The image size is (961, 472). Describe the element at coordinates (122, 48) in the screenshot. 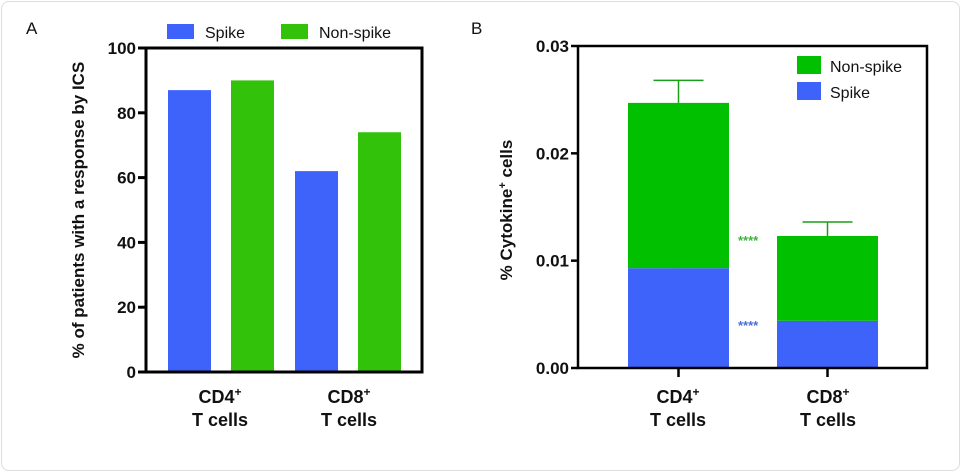

I see `y-tick-label: 100` at that location.